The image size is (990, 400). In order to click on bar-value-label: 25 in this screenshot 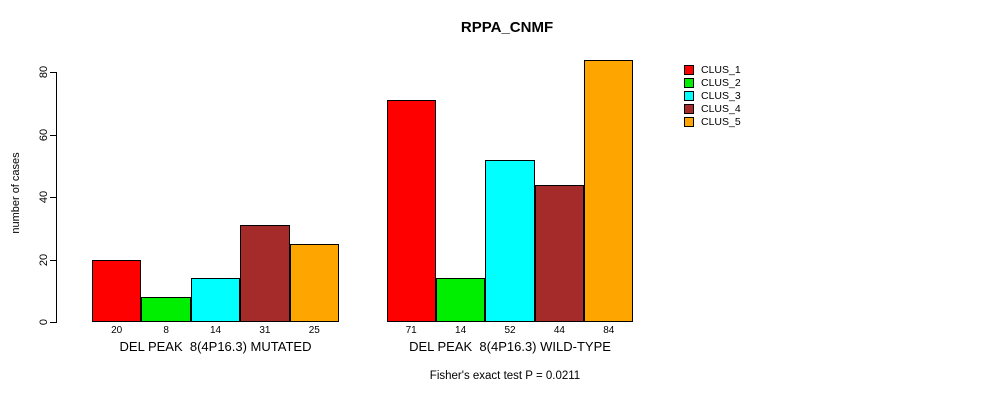, I will do `click(314, 330)`.